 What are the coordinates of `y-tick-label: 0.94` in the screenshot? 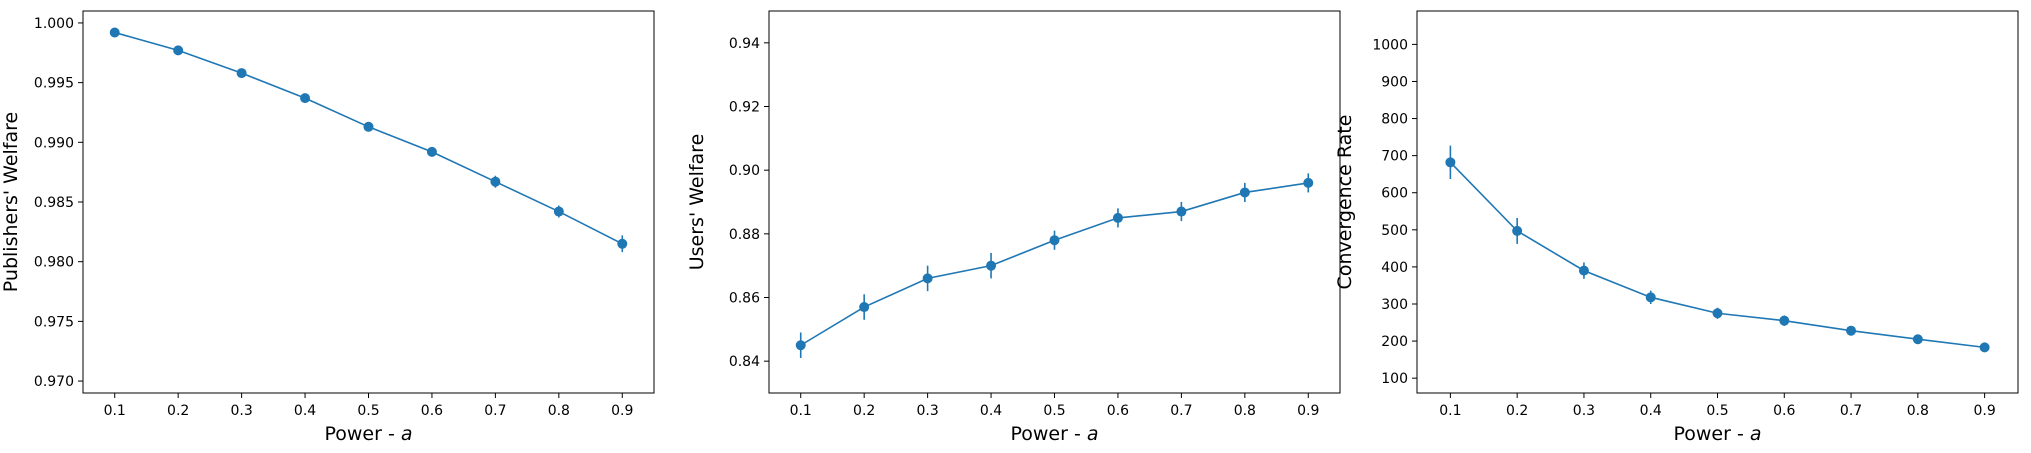 It's located at (744, 44).